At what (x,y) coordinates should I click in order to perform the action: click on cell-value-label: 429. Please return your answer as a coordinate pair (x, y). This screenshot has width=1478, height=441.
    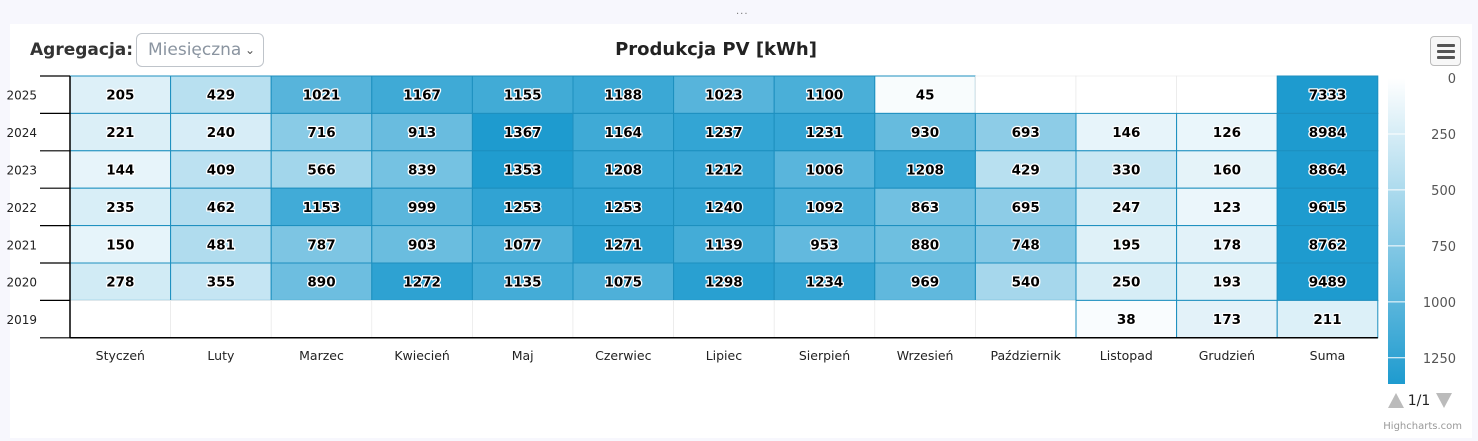
    Looking at the image, I should click on (221, 96).